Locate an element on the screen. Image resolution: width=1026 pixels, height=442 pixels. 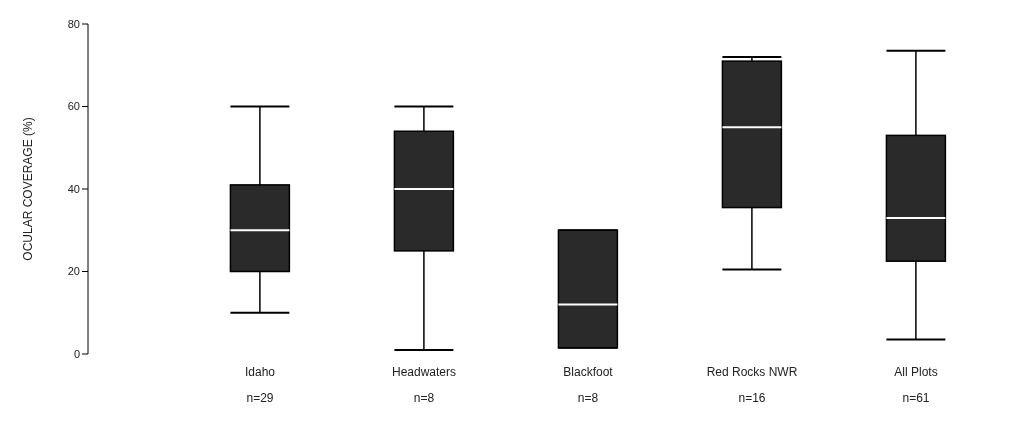
y-axis-title: OCULAR COVERAGE (%) is located at coordinates (28, 189).